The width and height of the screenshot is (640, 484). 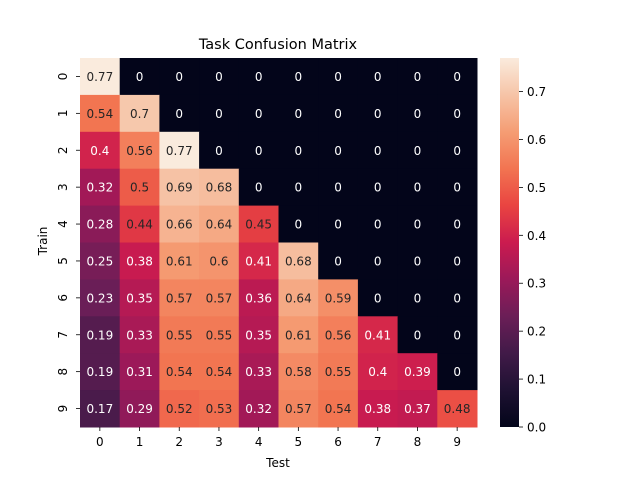 I want to click on cell-value-label: 0.29, so click(x=139, y=409).